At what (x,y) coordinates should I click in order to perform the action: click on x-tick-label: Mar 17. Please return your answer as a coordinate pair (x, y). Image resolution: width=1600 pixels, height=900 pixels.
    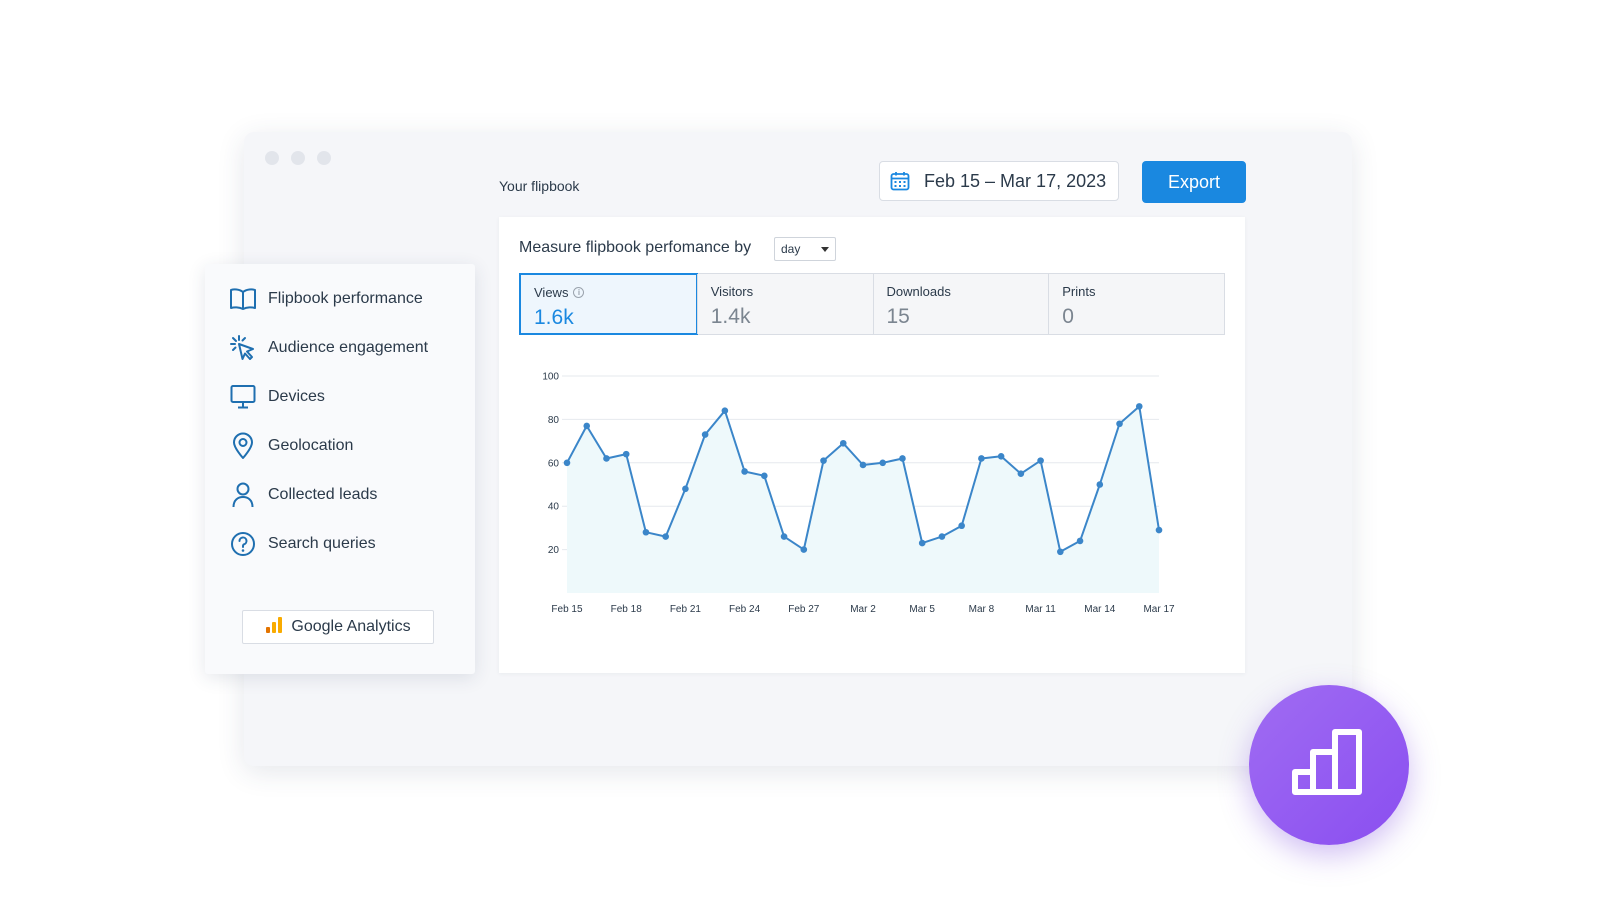
    Looking at the image, I should click on (1159, 609).